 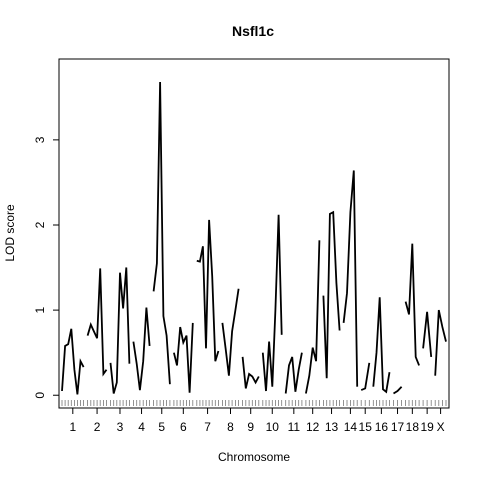 What do you see at coordinates (40, 395) in the screenshot?
I see `y-tick-label: 0` at bounding box center [40, 395].